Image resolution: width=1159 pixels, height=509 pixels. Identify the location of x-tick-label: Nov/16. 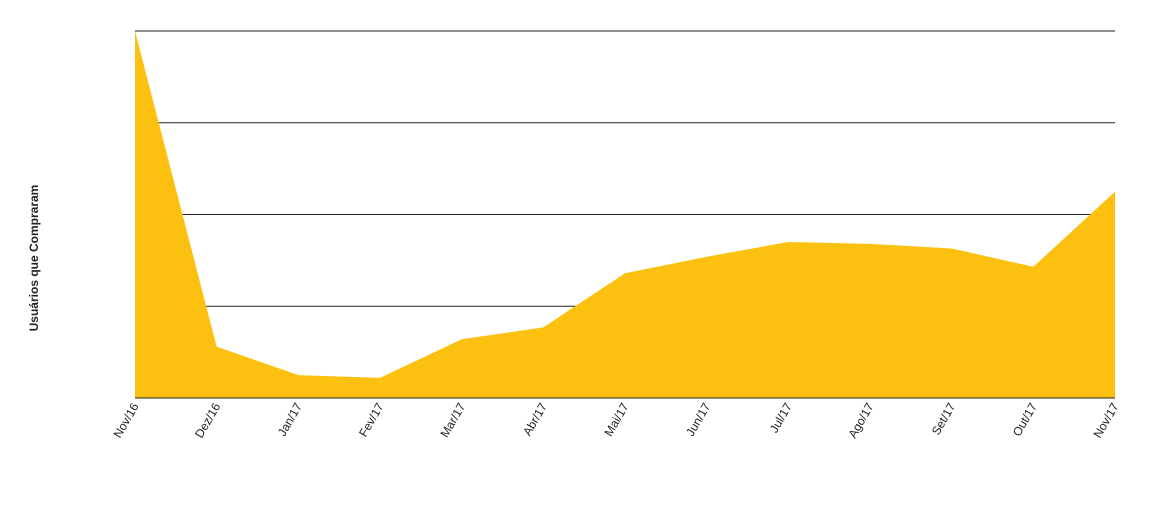
(125, 420).